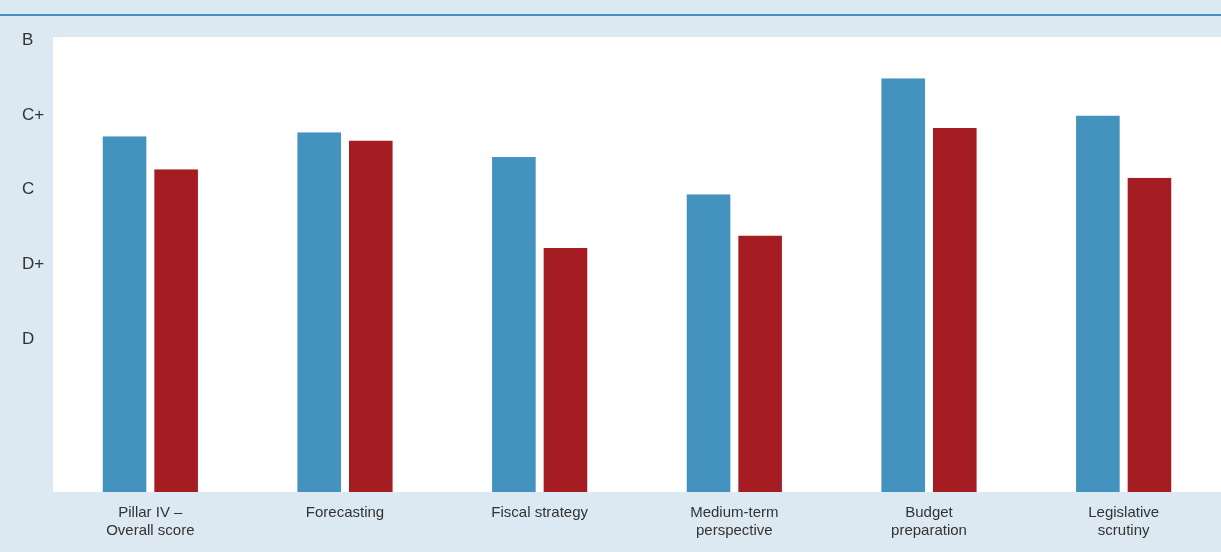  What do you see at coordinates (28, 189) in the screenshot?
I see `text: C` at bounding box center [28, 189].